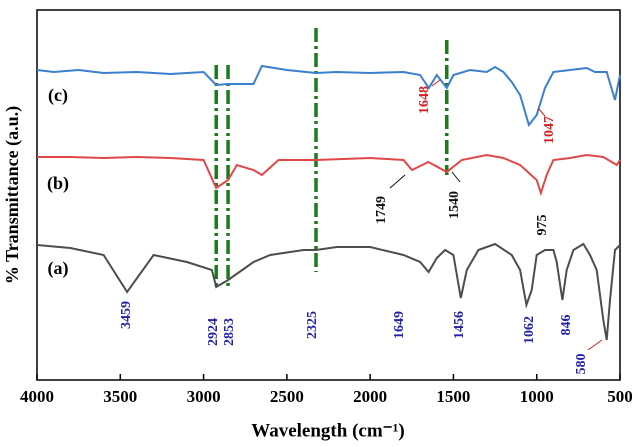 This screenshot has width=638, height=447. What do you see at coordinates (120, 396) in the screenshot?
I see `x-tick-label: 3500` at bounding box center [120, 396].